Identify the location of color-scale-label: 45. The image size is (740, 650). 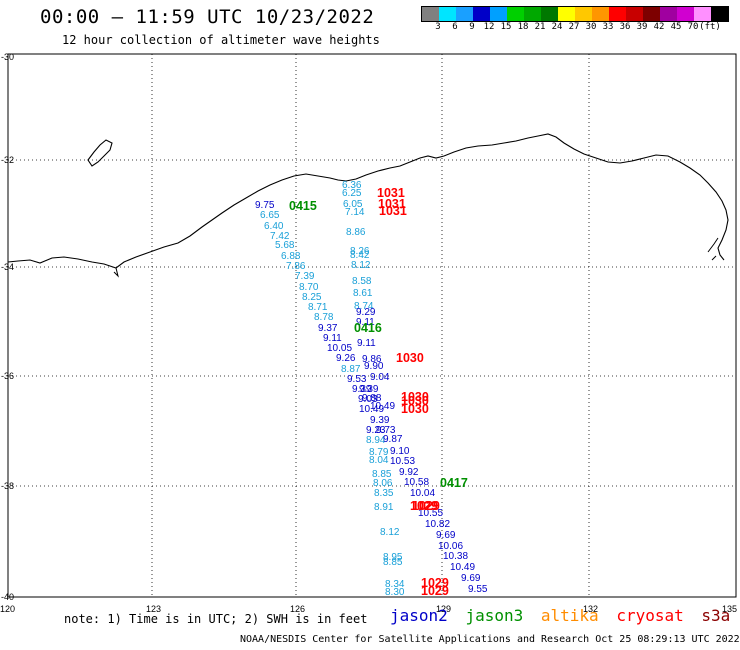
(676, 27).